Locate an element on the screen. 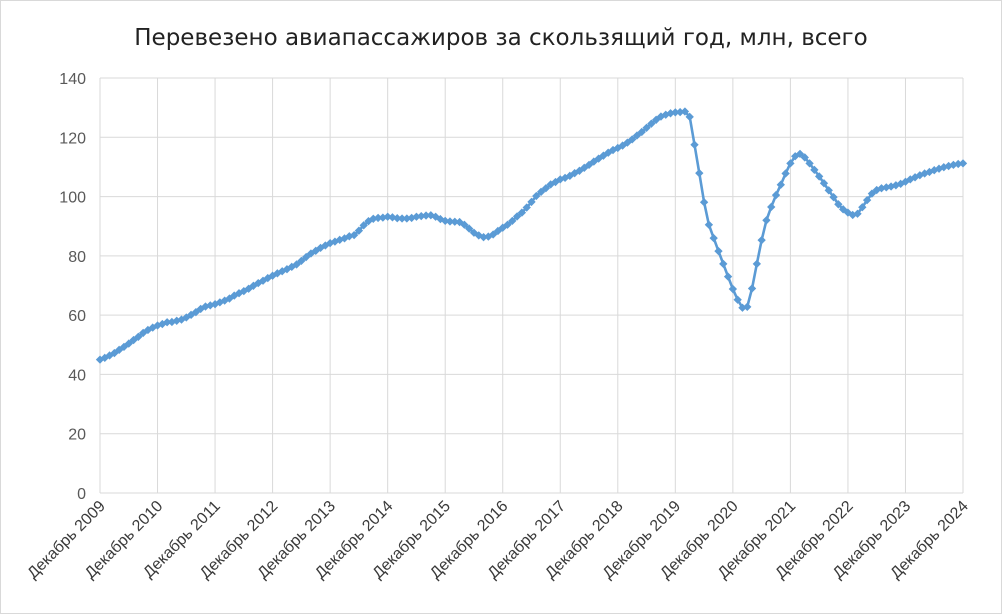 The image size is (1002, 614). y-tick-label: 140 is located at coordinates (72, 79).